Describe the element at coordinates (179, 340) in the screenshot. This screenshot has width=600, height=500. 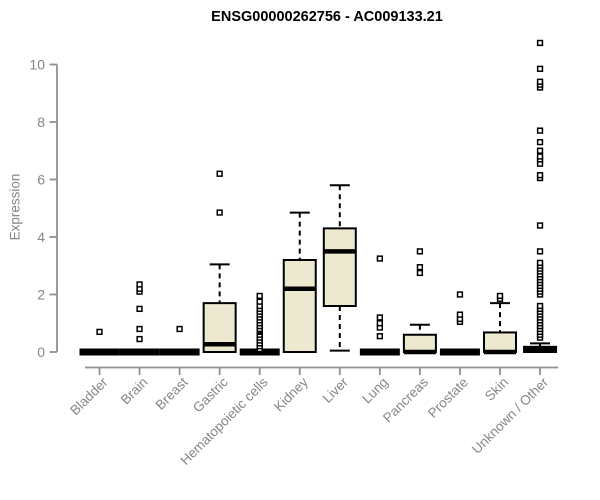
I see `box-breast` at that location.